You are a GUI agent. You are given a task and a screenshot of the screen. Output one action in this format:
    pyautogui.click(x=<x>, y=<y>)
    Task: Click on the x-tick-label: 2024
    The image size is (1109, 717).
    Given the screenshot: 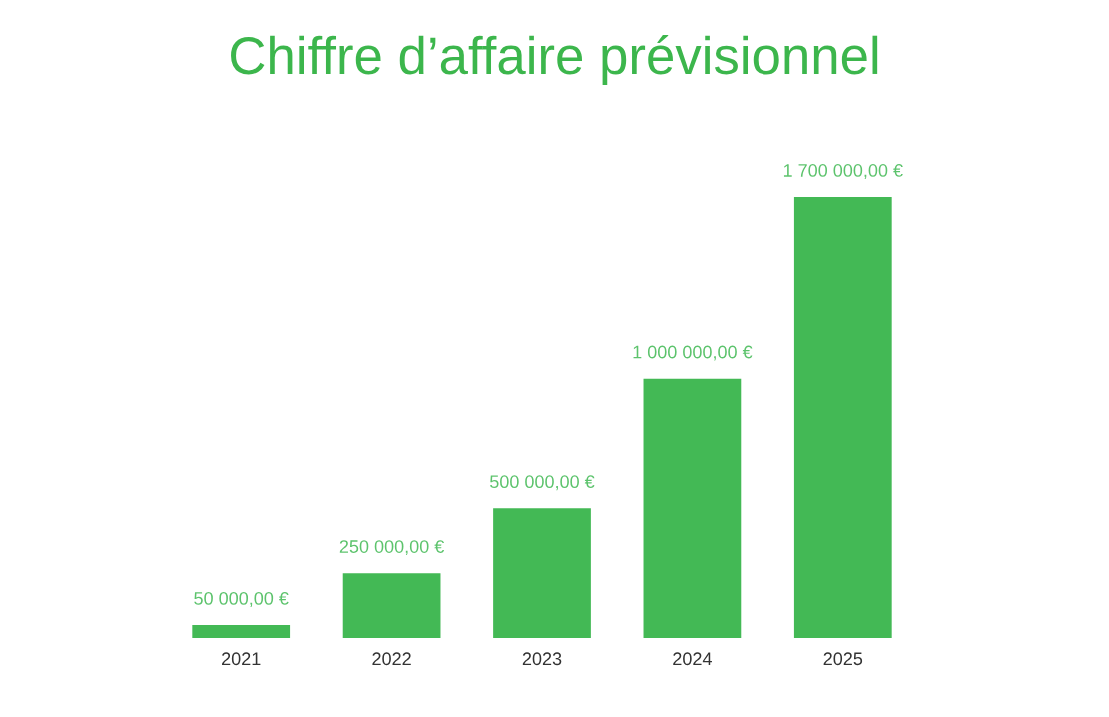 What is the action you would take?
    pyautogui.click(x=692, y=659)
    